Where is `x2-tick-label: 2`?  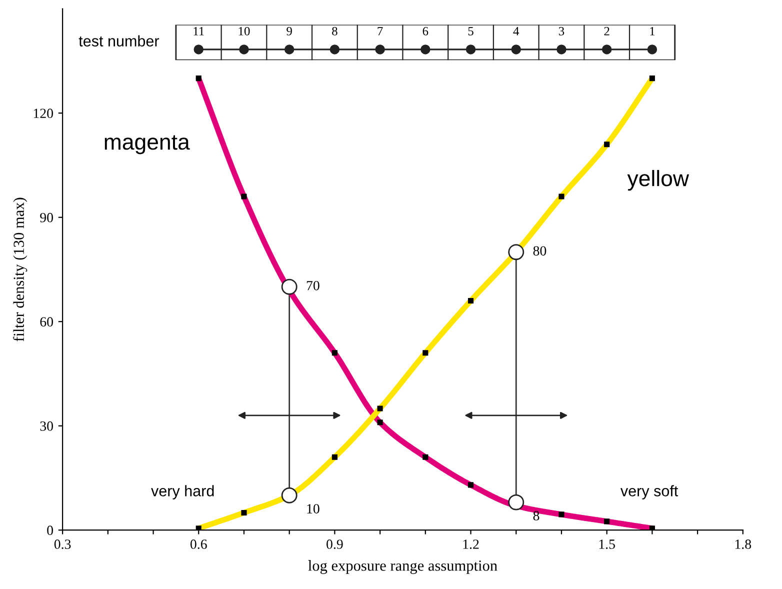
x2-tick-label: 2 is located at coordinates (607, 31).